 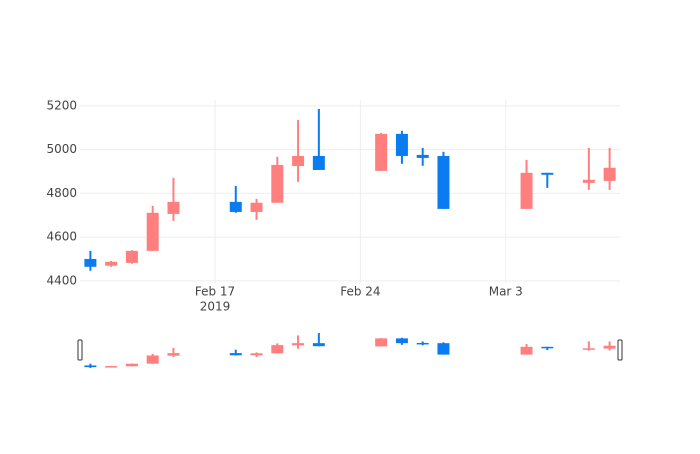 What do you see at coordinates (61, 237) in the screenshot?
I see `y-tick-label: 4600` at bounding box center [61, 237].